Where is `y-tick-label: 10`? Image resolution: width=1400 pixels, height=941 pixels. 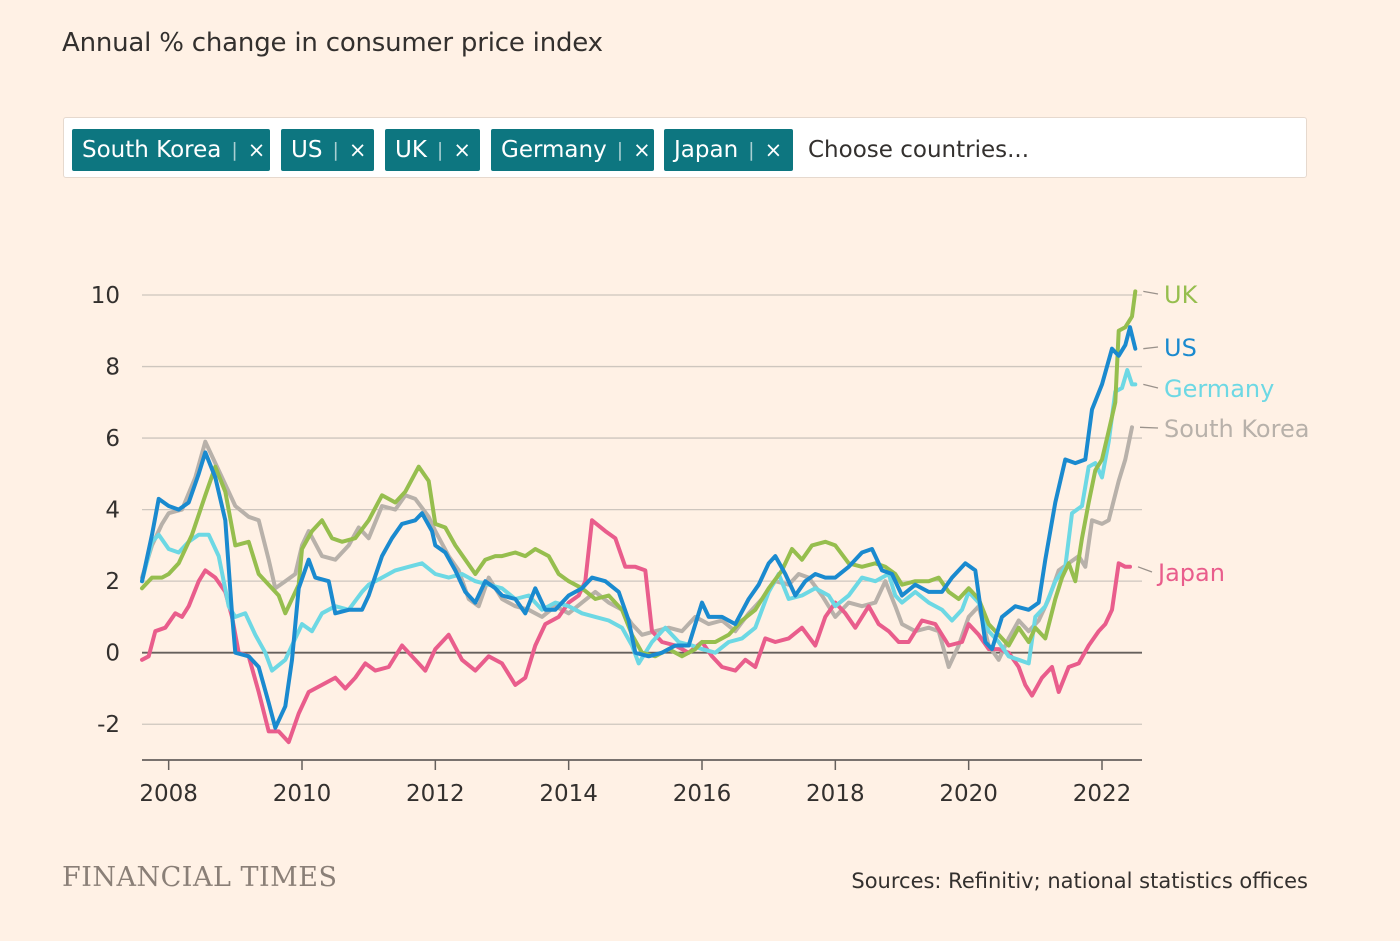
y-tick-label: 10 is located at coordinates (105, 296).